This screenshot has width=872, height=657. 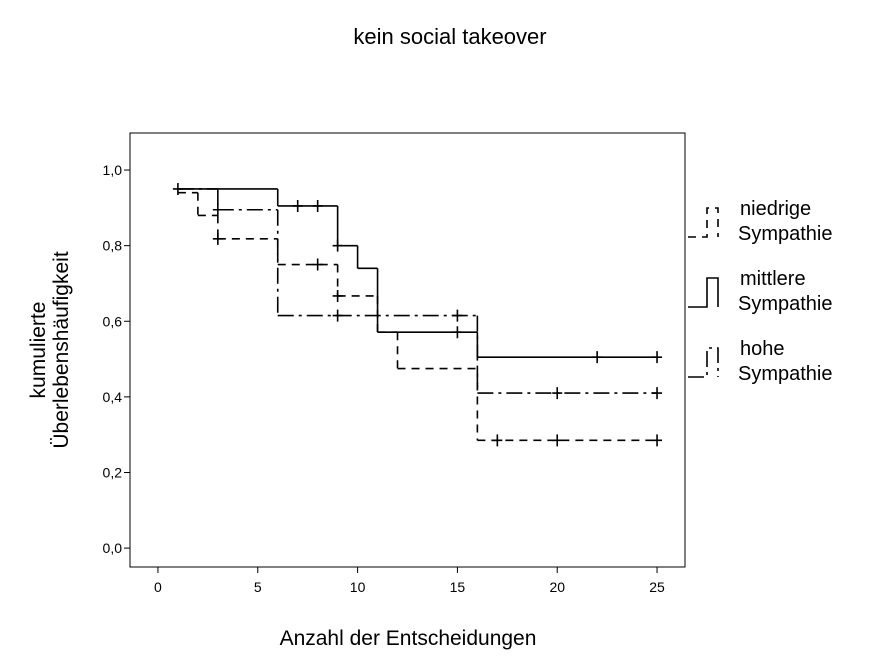 I want to click on y-tick-label: 0,6, so click(x=113, y=321).